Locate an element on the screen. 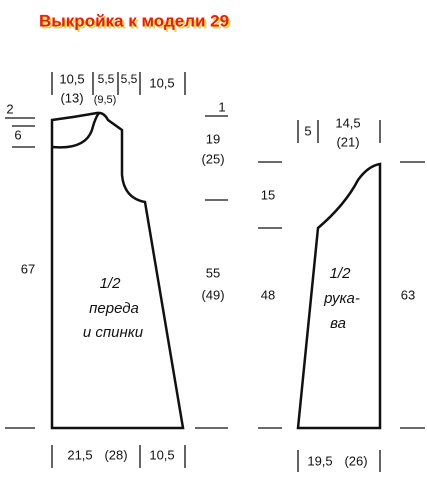 This screenshot has height=480, width=427. dim: 63 is located at coordinates (408, 294).